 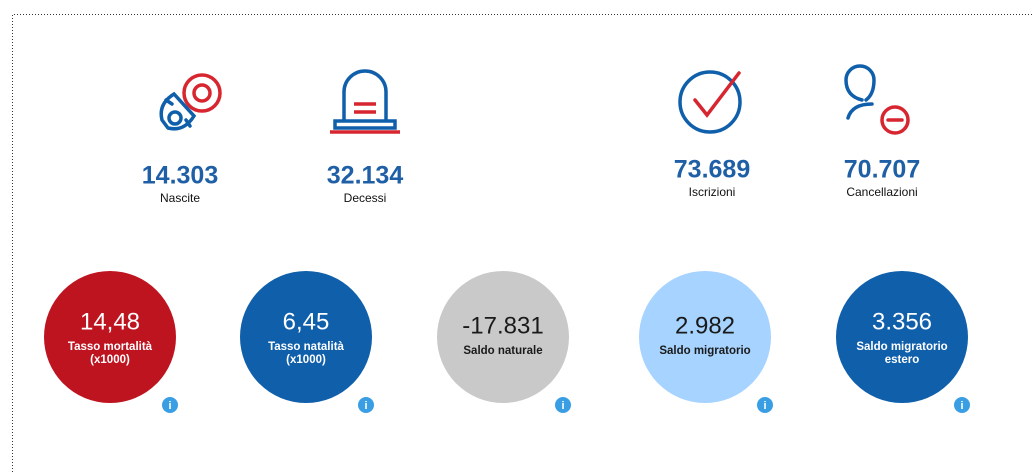 What do you see at coordinates (712, 192) in the screenshot?
I see `stat-label: Iscrizioni` at bounding box center [712, 192].